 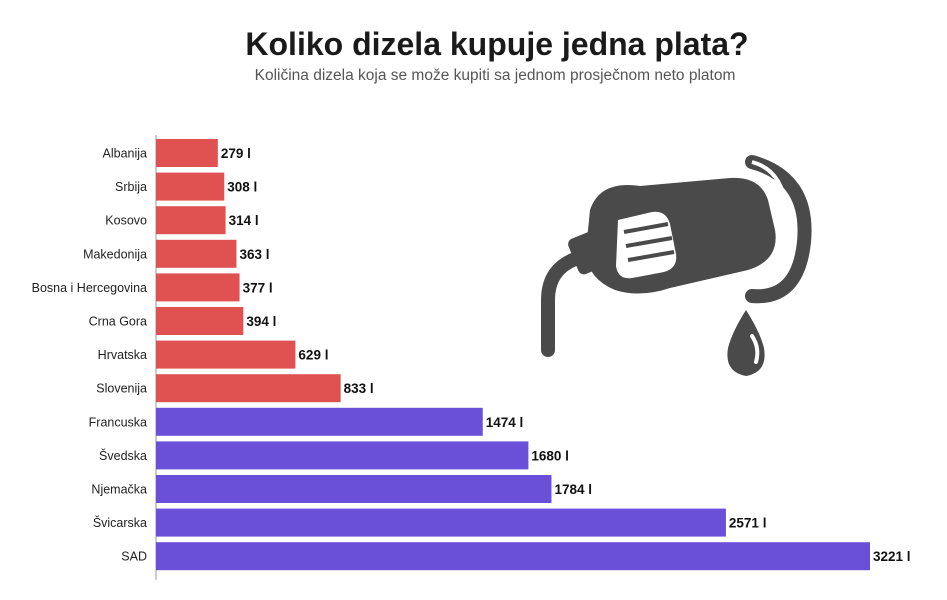 What do you see at coordinates (236, 153) in the screenshot?
I see `value-label: 279 l` at bounding box center [236, 153].